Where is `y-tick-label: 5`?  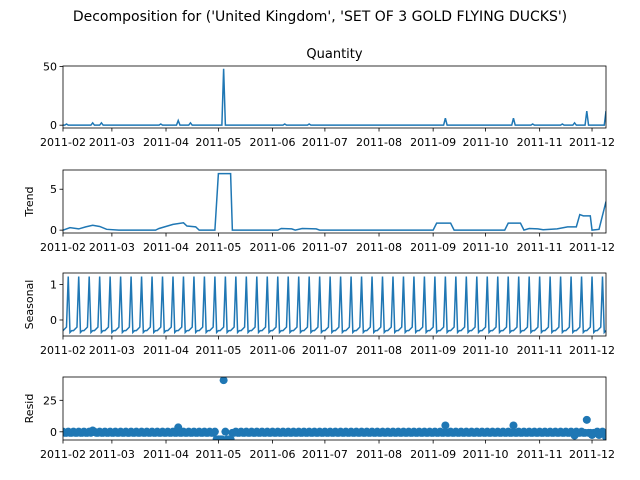
y-tick-label: 5 is located at coordinates (53, 189).